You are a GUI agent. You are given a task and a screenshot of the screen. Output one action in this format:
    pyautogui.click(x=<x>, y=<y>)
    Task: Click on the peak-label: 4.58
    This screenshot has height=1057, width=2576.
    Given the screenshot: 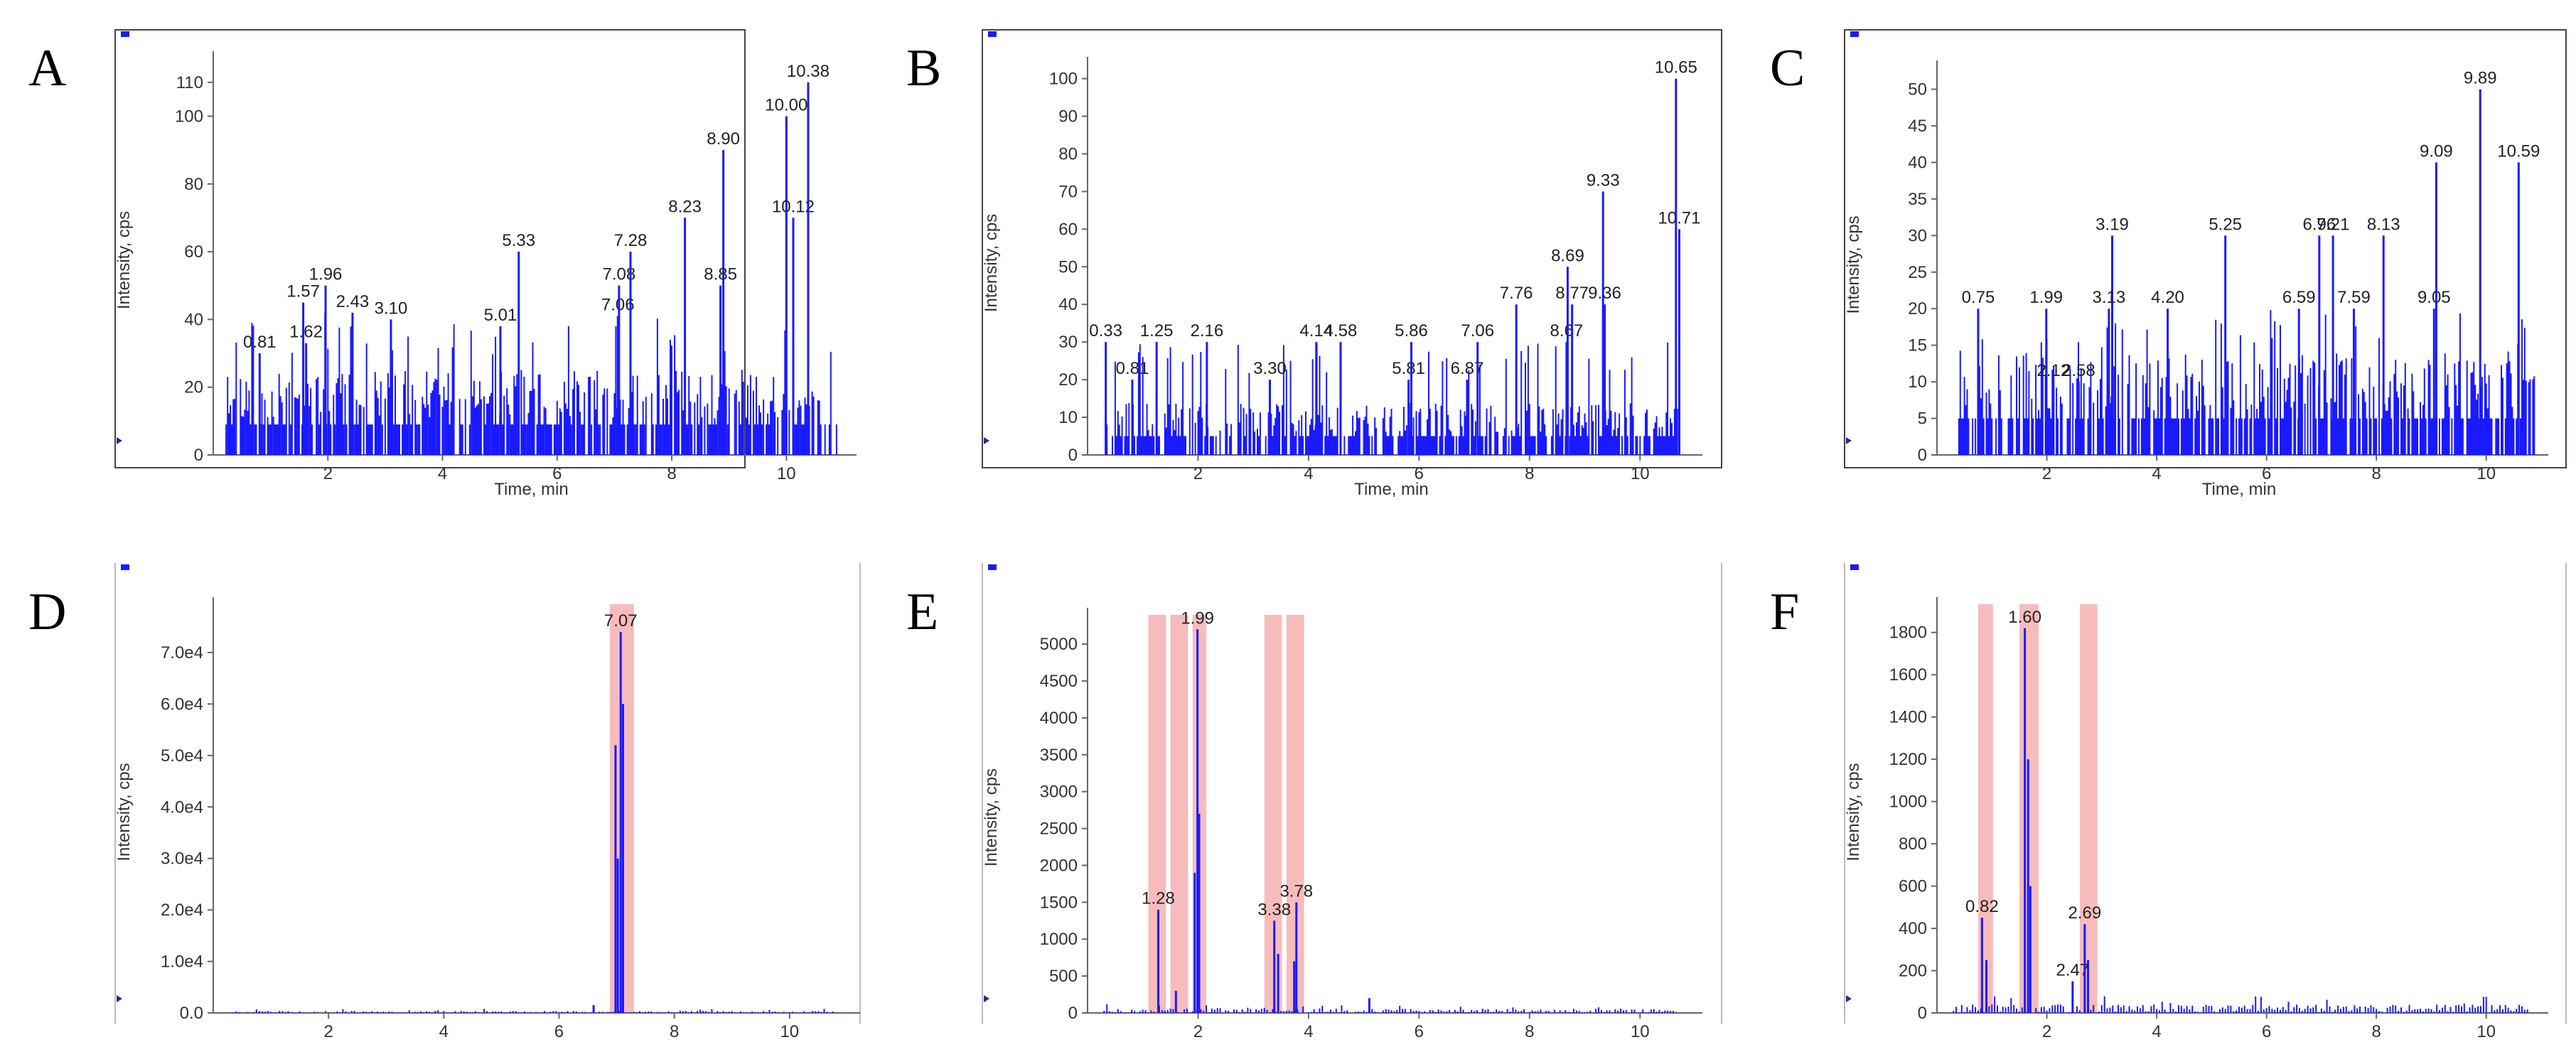 What is the action you would take?
    pyautogui.click(x=1341, y=330)
    